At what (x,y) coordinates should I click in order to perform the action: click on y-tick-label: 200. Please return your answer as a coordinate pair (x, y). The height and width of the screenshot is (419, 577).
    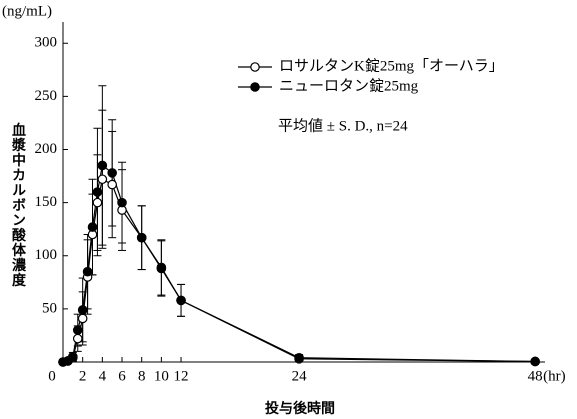
    Looking at the image, I should click on (46, 149).